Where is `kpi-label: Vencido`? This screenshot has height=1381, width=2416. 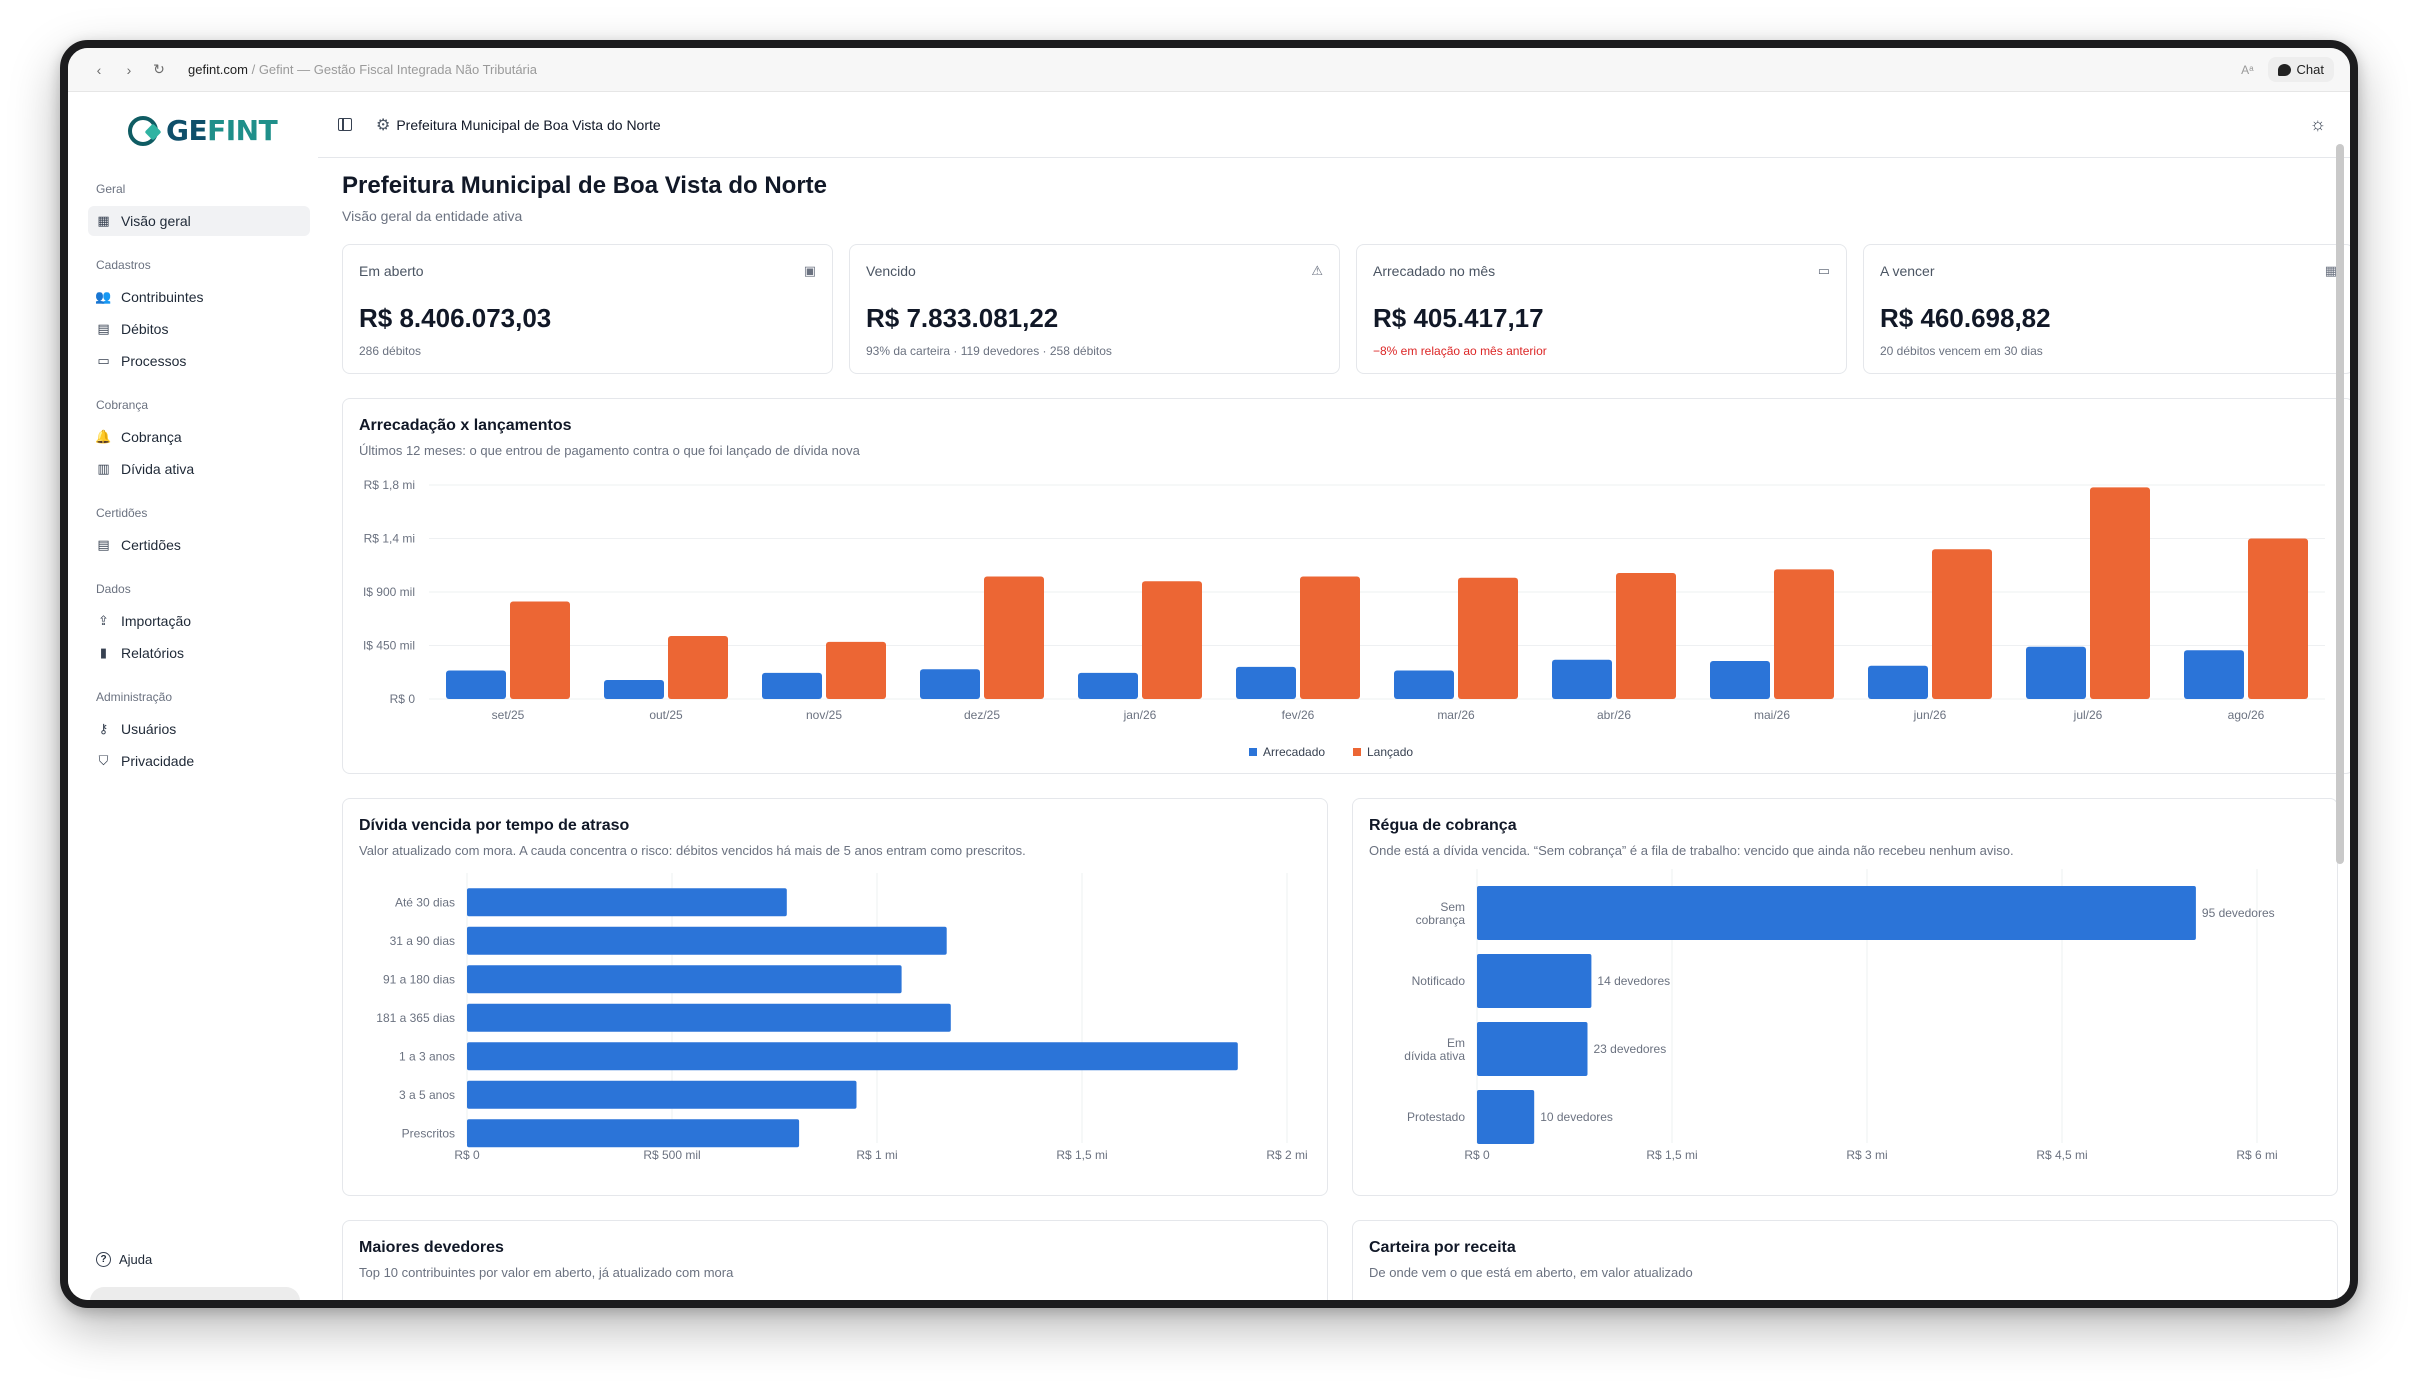 kpi-label: Vencido is located at coordinates (891, 271).